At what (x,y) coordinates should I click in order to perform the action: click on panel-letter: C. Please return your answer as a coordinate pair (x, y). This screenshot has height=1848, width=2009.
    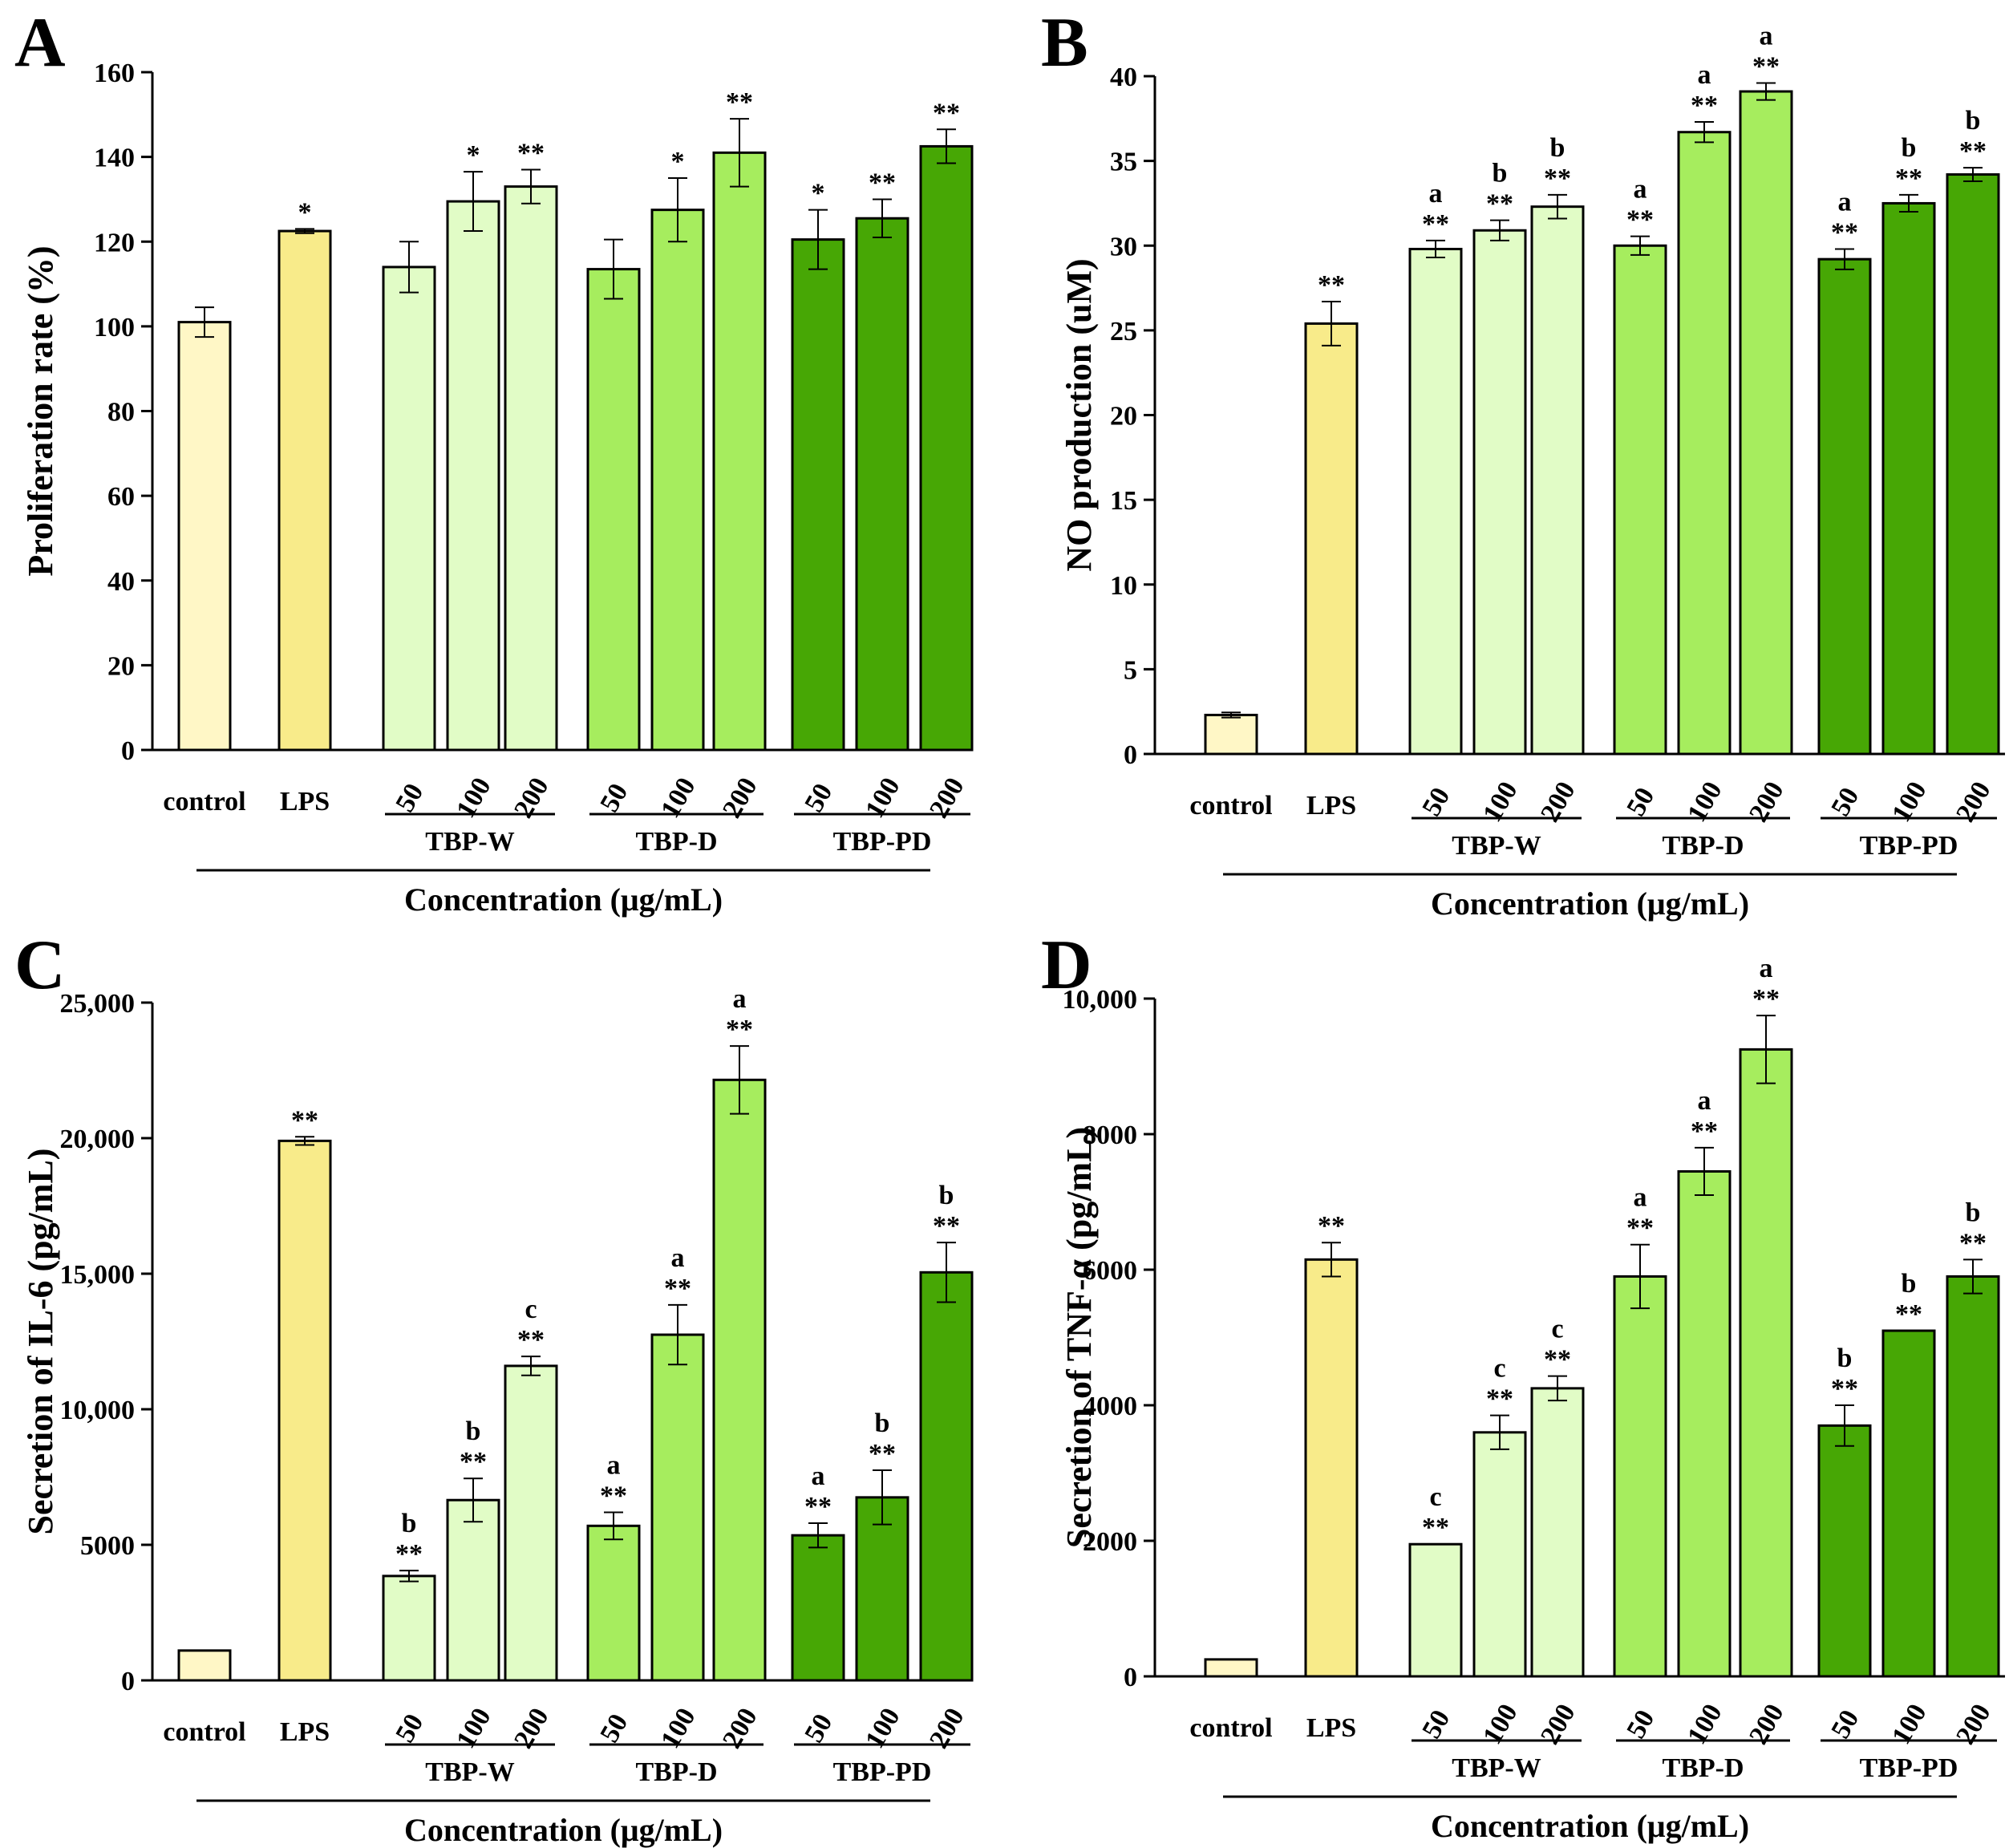
    Looking at the image, I should click on (40, 965).